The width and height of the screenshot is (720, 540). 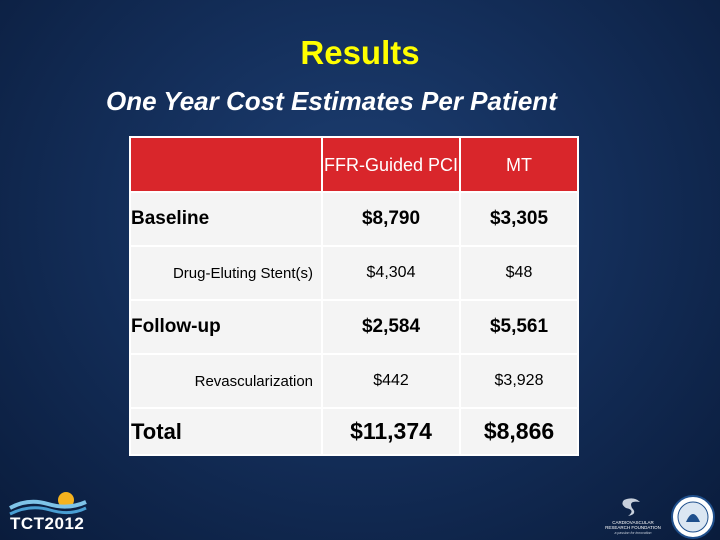 I want to click on tct2012-logo-text: TCT2012, so click(x=47, y=523).